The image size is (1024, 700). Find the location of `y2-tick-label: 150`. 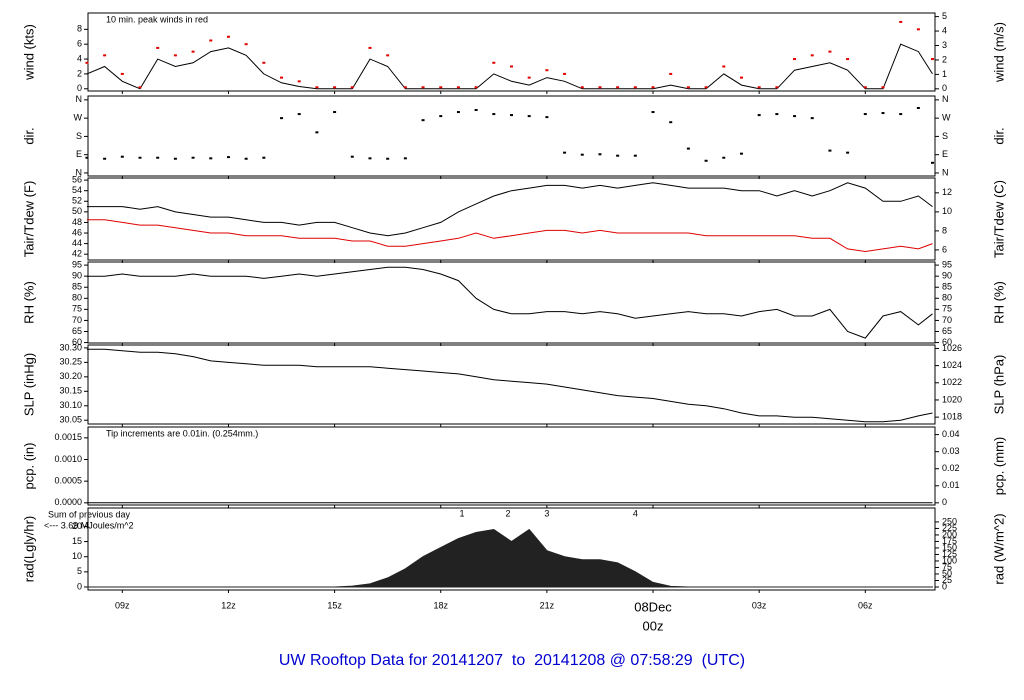

y2-tick-label: 150 is located at coordinates (949, 547).